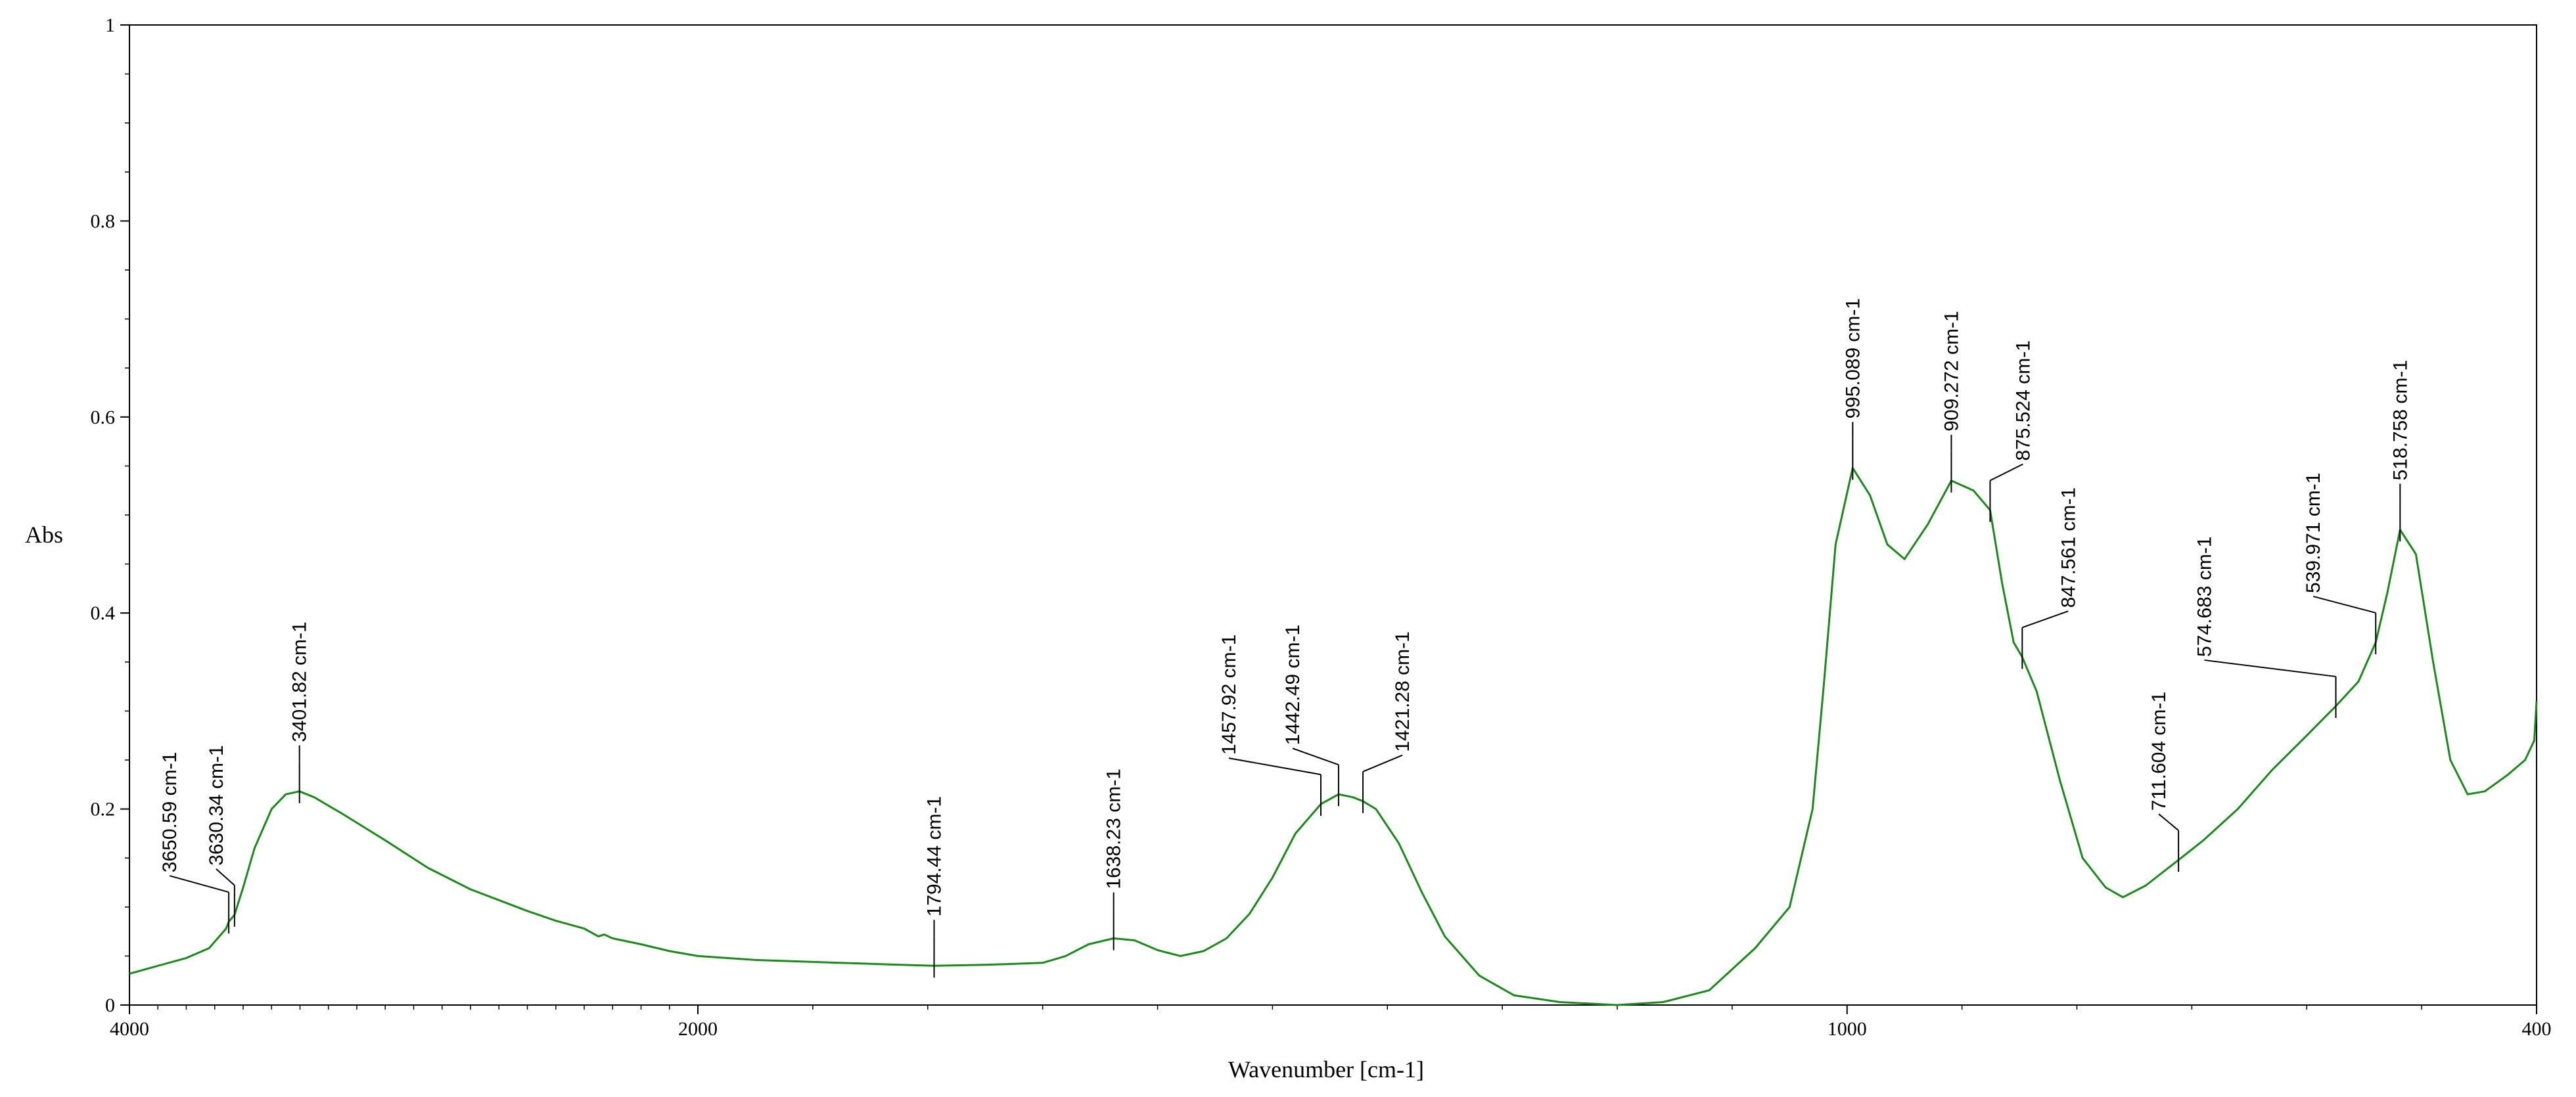 Image resolution: width=2576 pixels, height=1097 pixels. Describe the element at coordinates (2537, 1029) in the screenshot. I see `x-tick-label: 400` at that location.